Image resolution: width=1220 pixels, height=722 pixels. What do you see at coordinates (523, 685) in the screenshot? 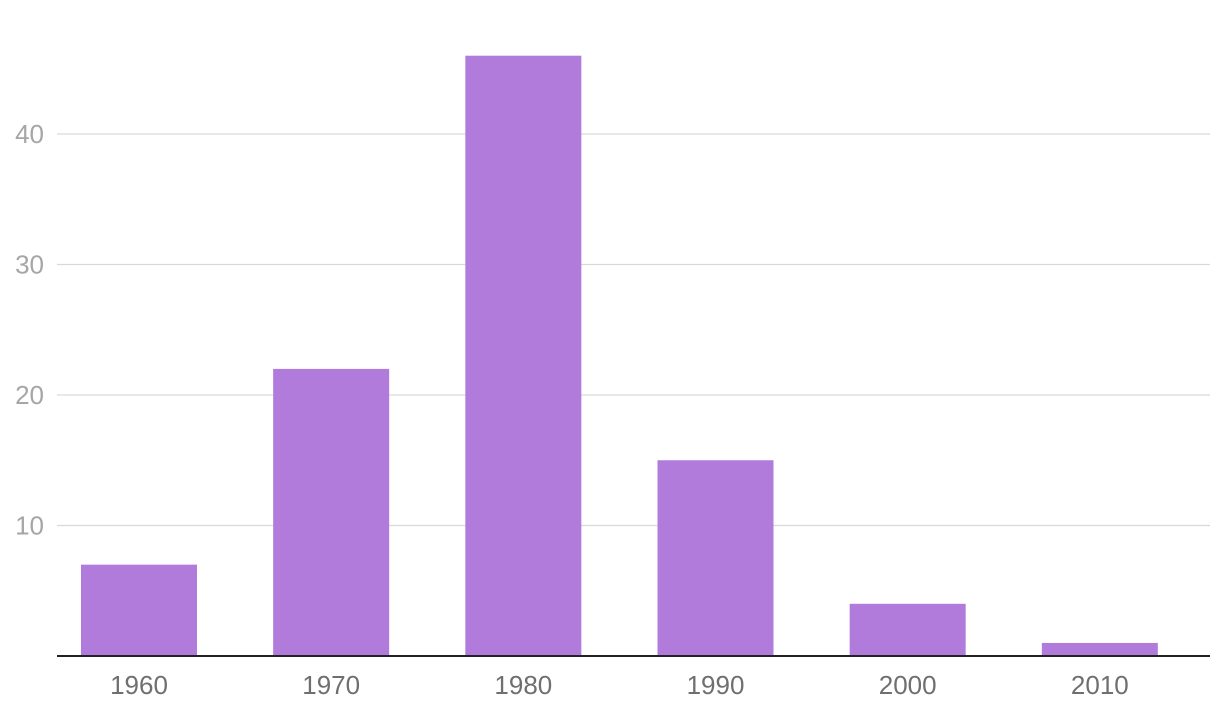
I see `x-tick-label: 1980` at bounding box center [523, 685].